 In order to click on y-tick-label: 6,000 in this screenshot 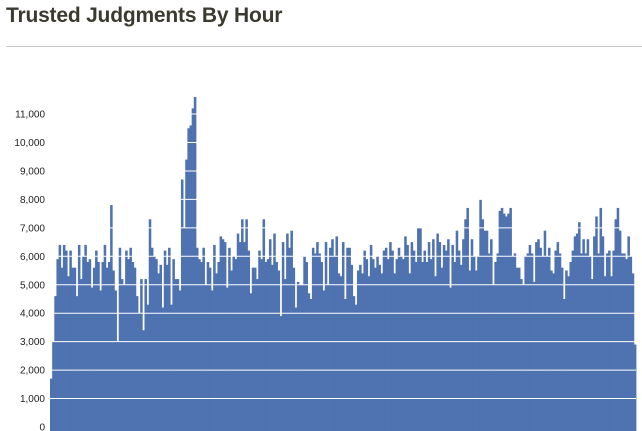, I will do `click(32, 257)`.